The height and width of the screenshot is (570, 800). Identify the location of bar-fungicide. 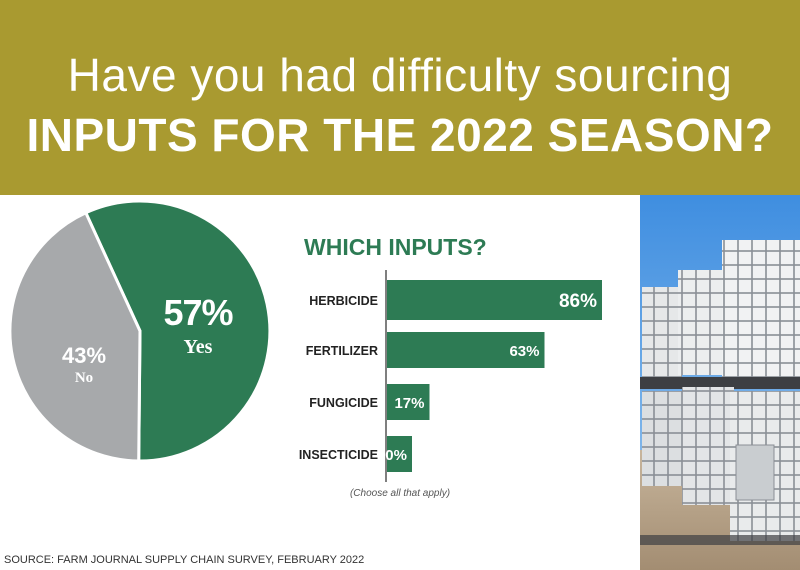
(408, 402).